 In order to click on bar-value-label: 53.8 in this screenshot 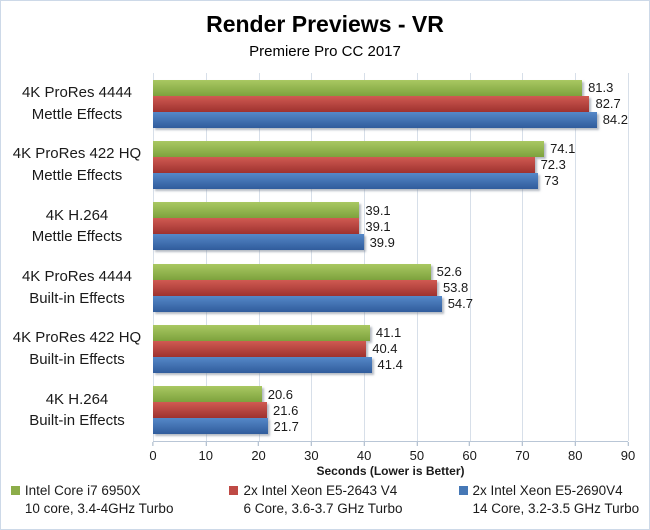, I will do `click(455, 288)`.